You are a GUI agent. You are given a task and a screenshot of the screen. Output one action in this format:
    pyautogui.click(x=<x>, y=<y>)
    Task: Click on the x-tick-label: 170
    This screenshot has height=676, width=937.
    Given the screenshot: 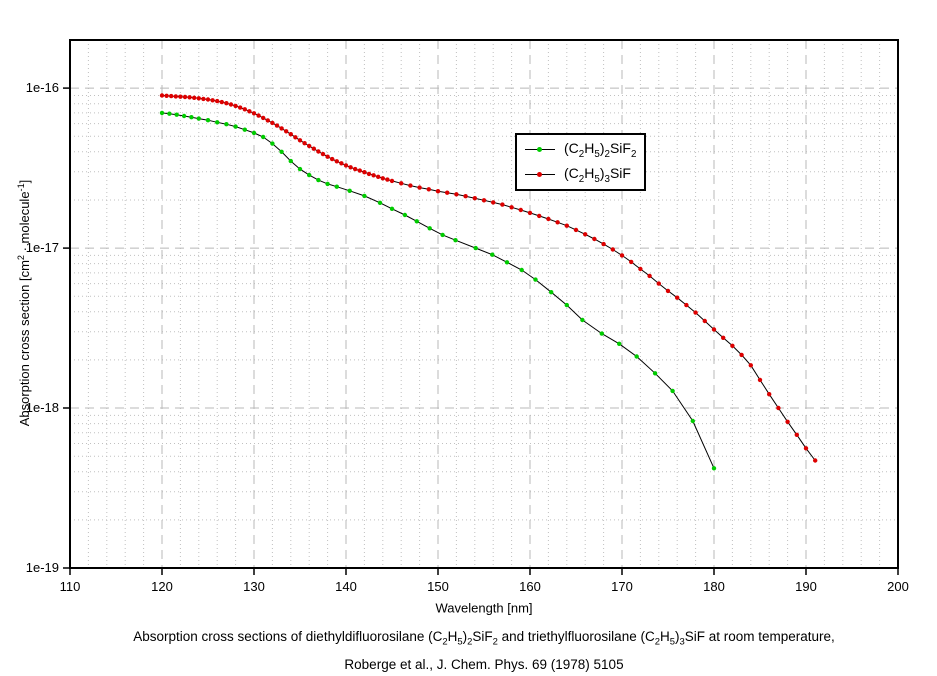 What is the action you would take?
    pyautogui.click(x=622, y=586)
    